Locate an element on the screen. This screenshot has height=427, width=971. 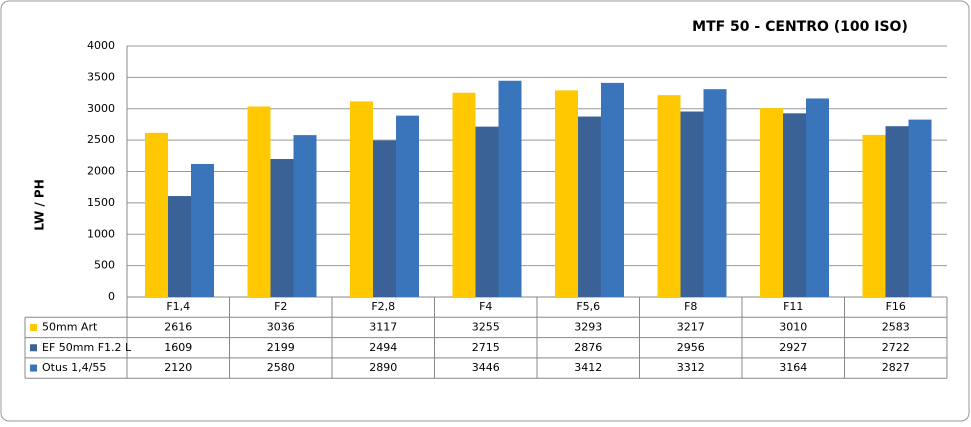
x-tick-label: F11 is located at coordinates (793, 306).